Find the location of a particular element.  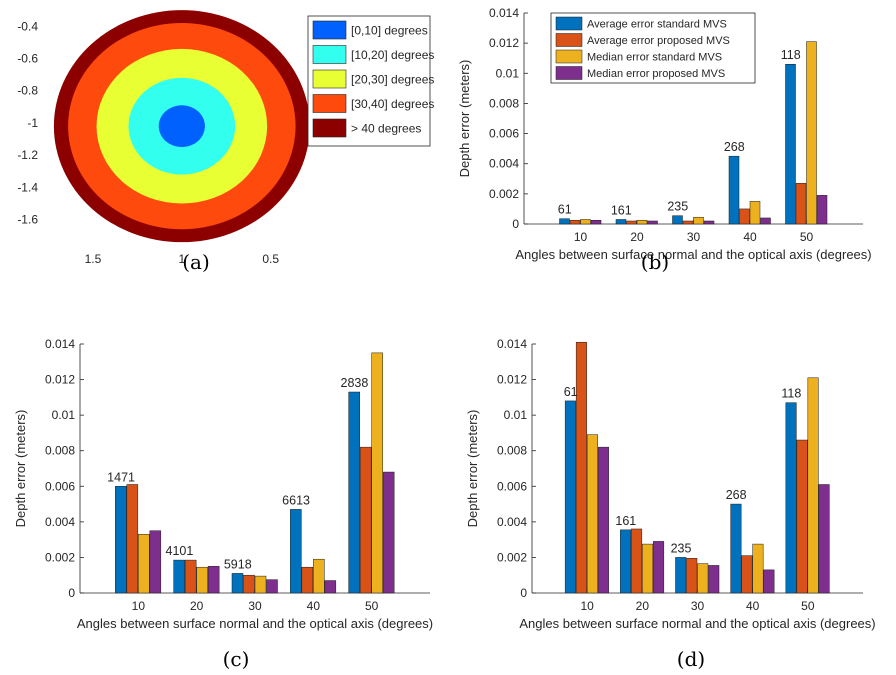

a-ytick-label: -1.4 is located at coordinates (27, 187).